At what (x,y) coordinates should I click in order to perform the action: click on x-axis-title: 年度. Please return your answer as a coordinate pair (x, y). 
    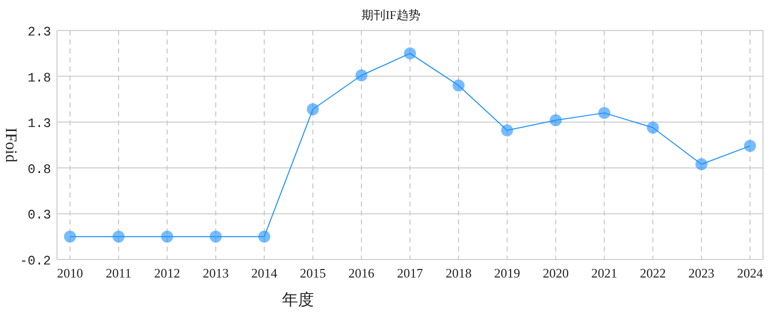
    Looking at the image, I should click on (298, 300).